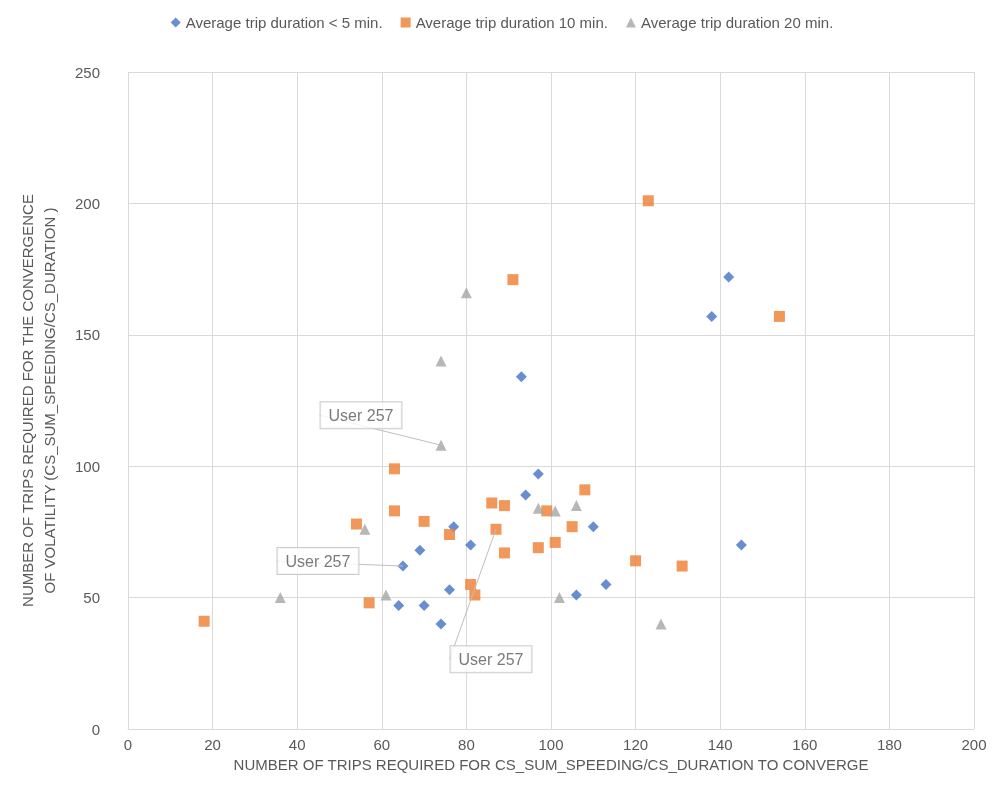 The width and height of the screenshot is (1004, 809). What do you see at coordinates (87, 72) in the screenshot?
I see `y-tick-label: 250` at bounding box center [87, 72].